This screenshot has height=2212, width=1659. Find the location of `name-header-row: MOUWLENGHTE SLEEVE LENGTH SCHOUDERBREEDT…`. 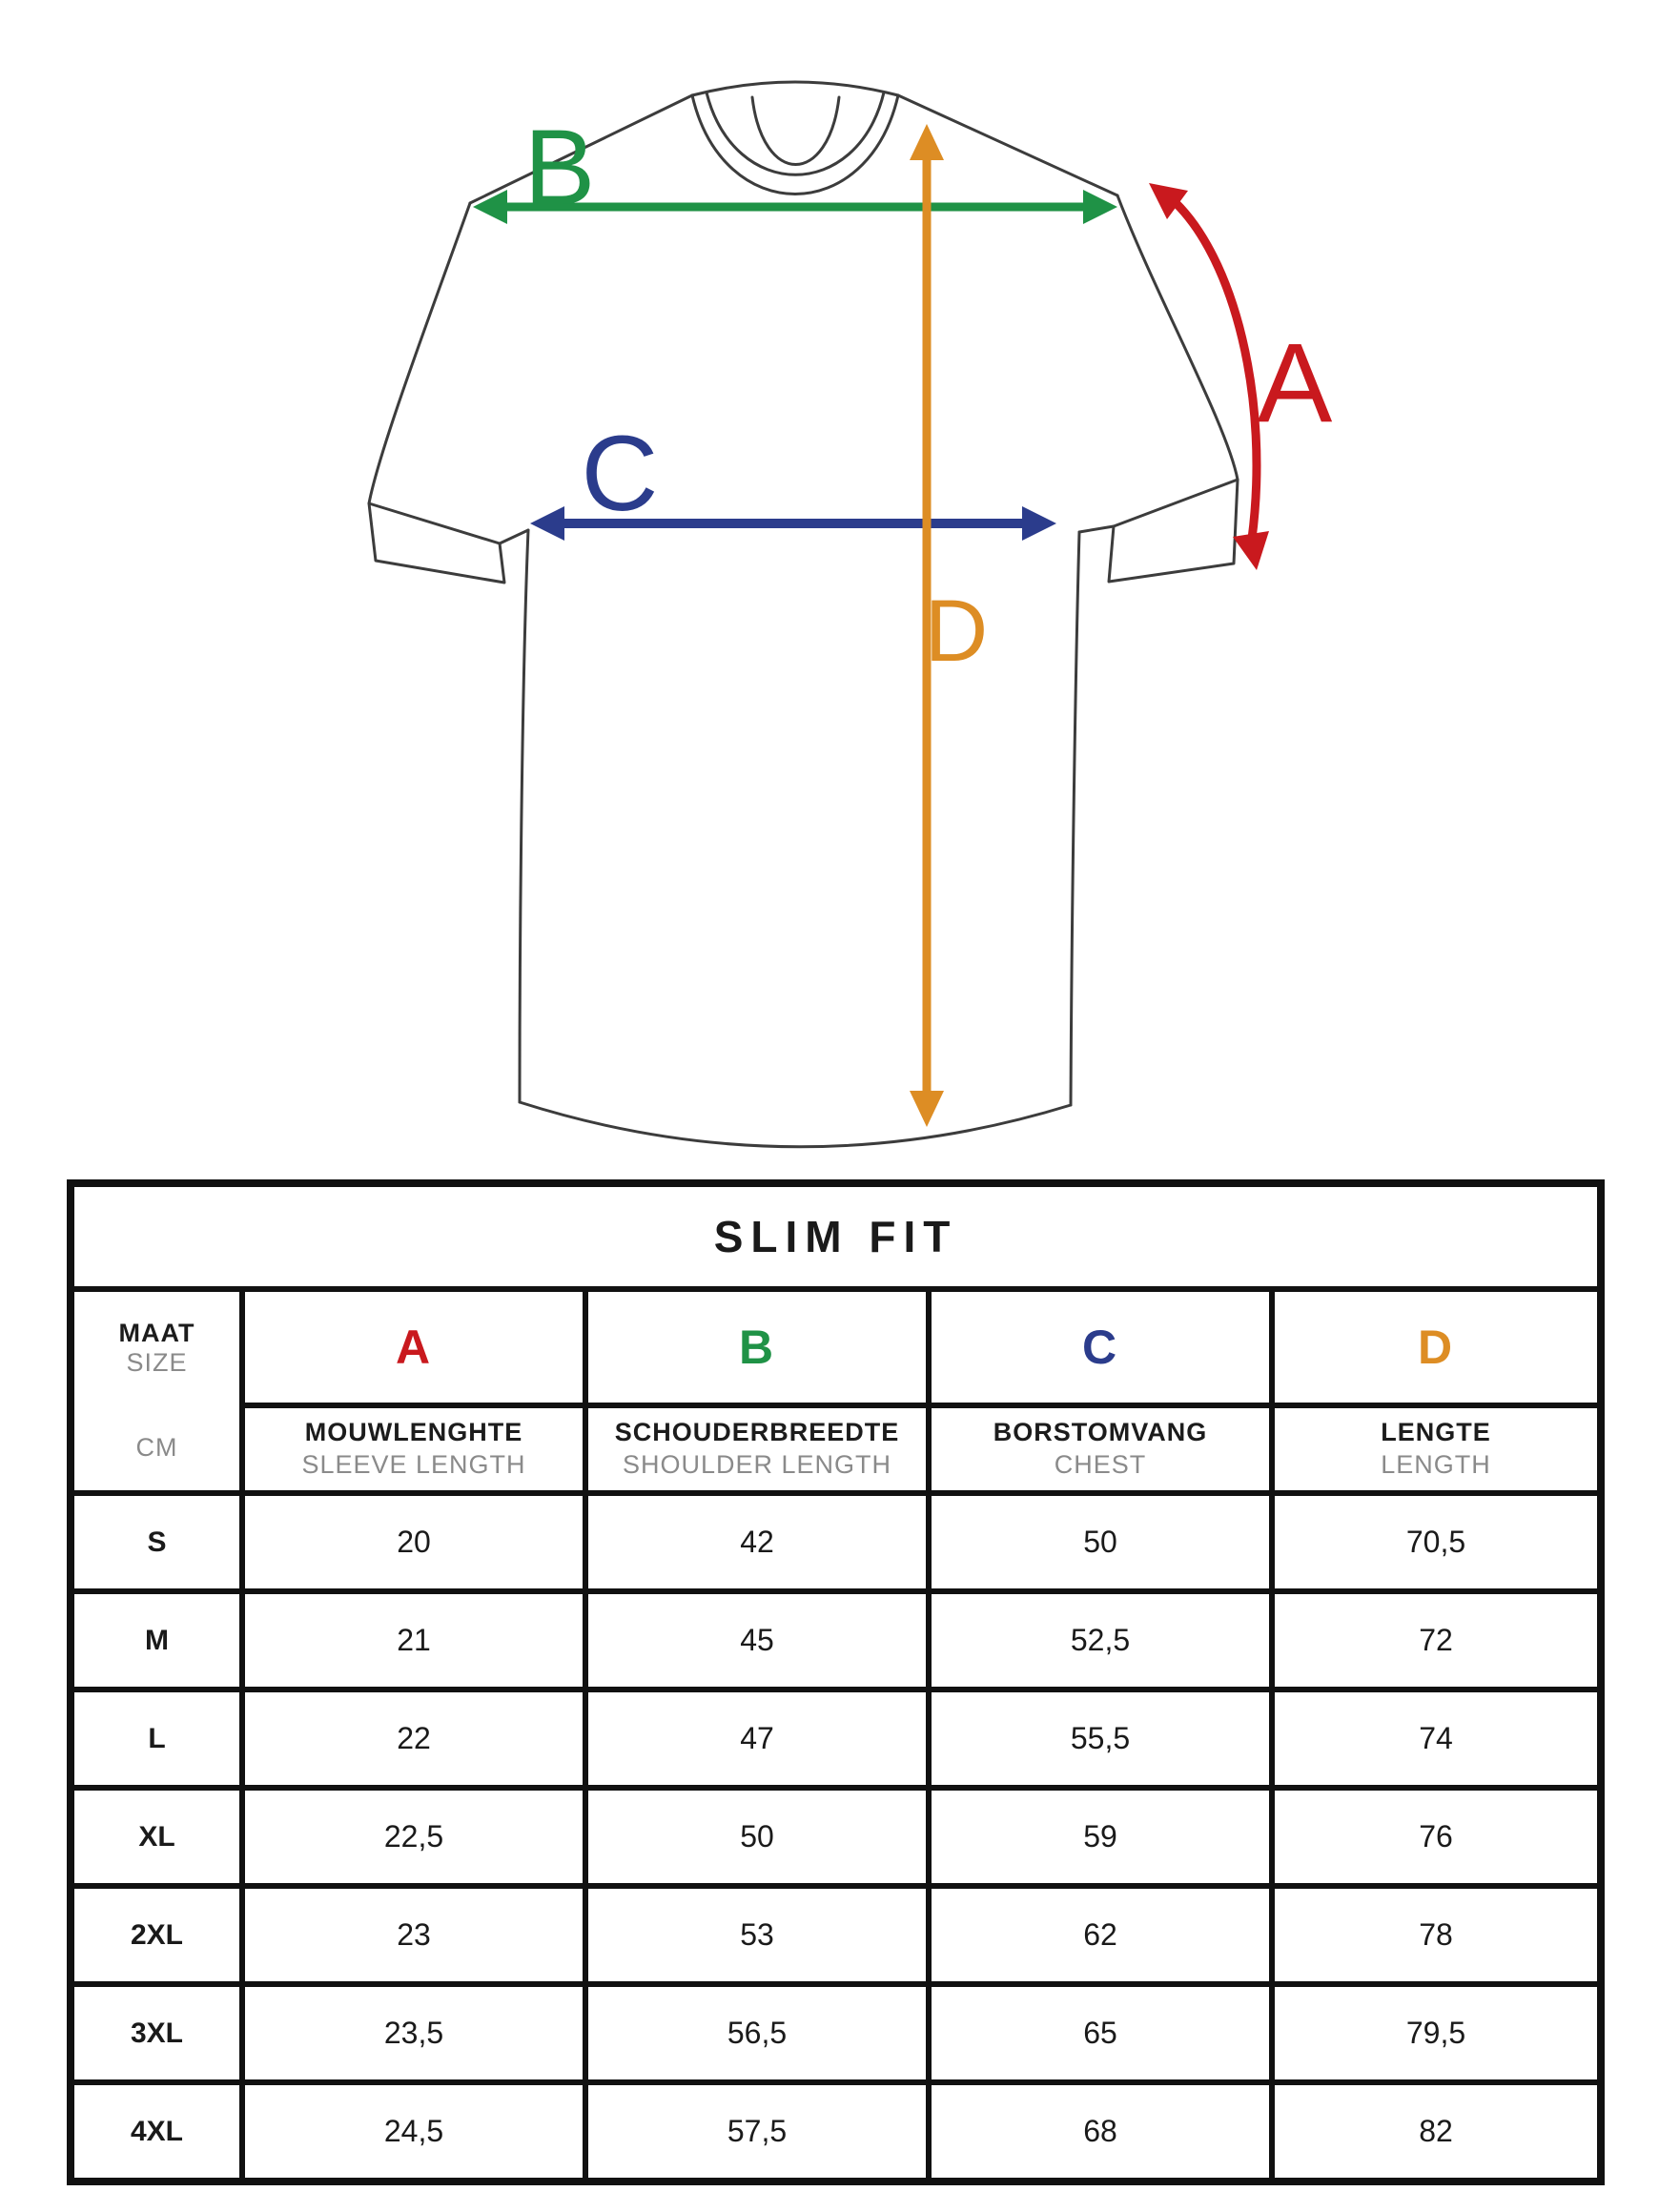

name-header-row: MOUWLENGHTE SLEEVE LENGTH SCHOUDERBREEDT… is located at coordinates (838, 1449).